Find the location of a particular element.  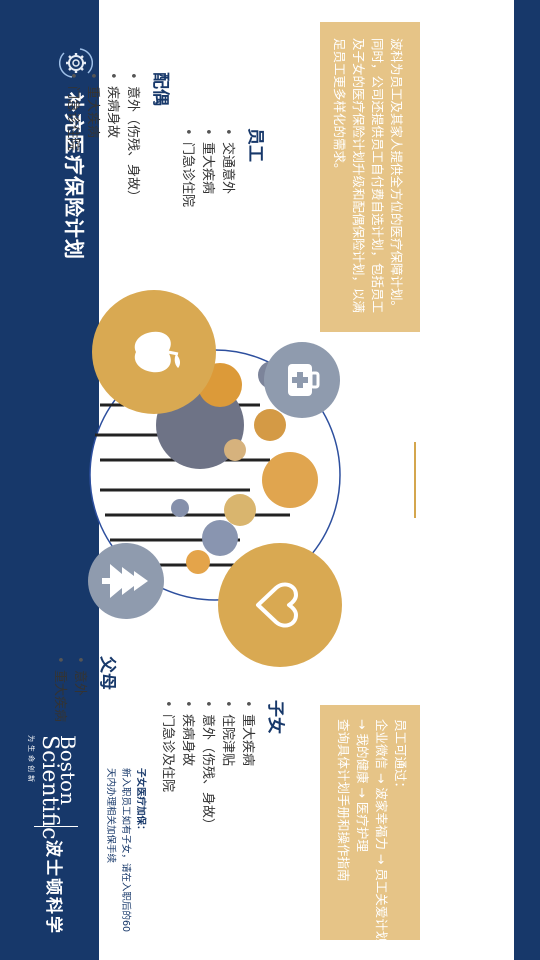

brand-logo: Boston Scientific 为生命创新 is located at coordinates (53, 787).